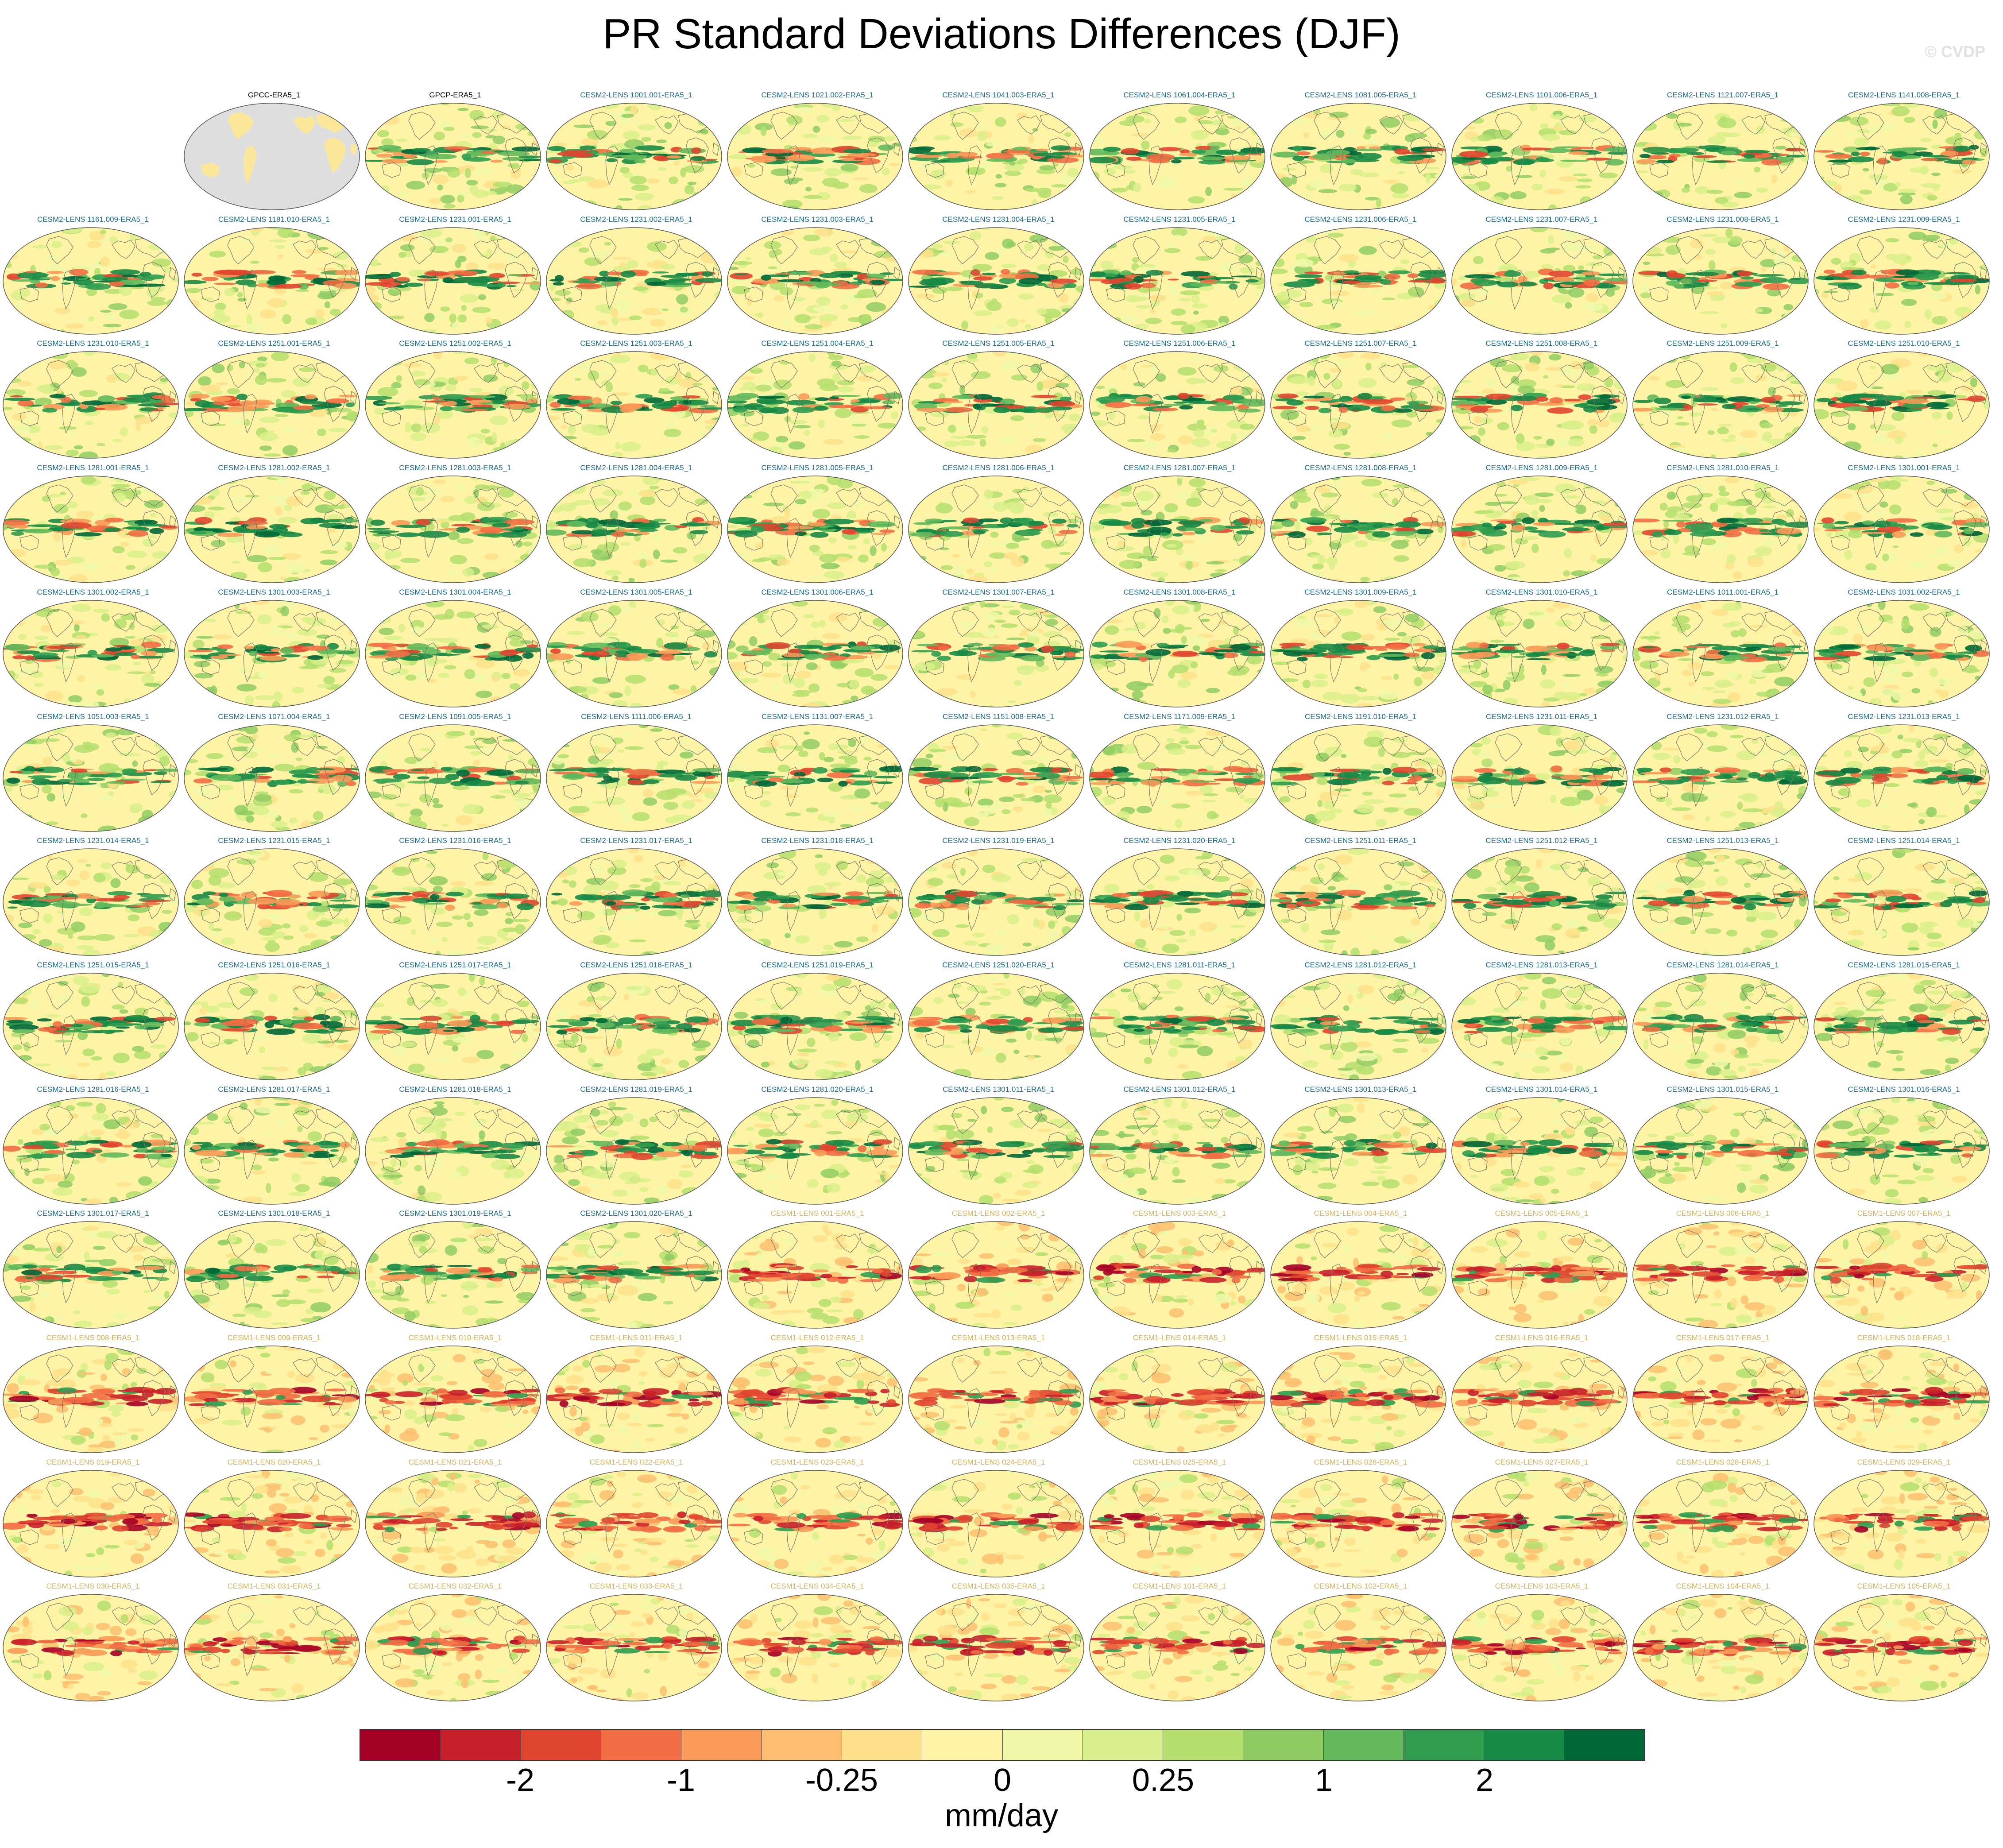 The height and width of the screenshot is (1848, 2003). I want to click on map-panel: CESM1-LENS 021-ERA5_1, so click(455, 1520).